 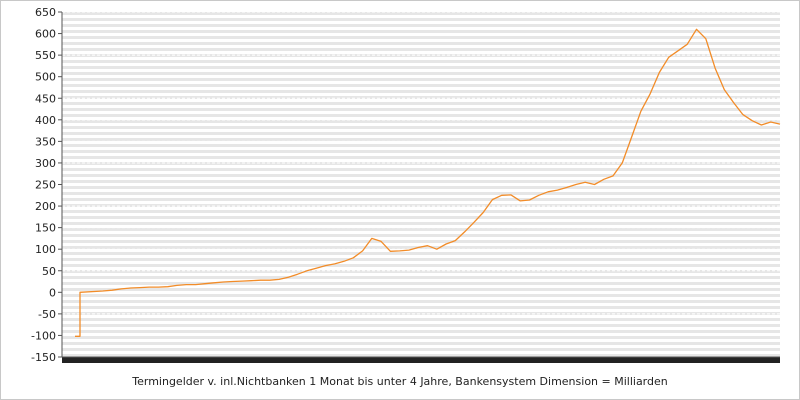 What do you see at coordinates (52, 292) in the screenshot?
I see `y-tick-label: 0` at bounding box center [52, 292].